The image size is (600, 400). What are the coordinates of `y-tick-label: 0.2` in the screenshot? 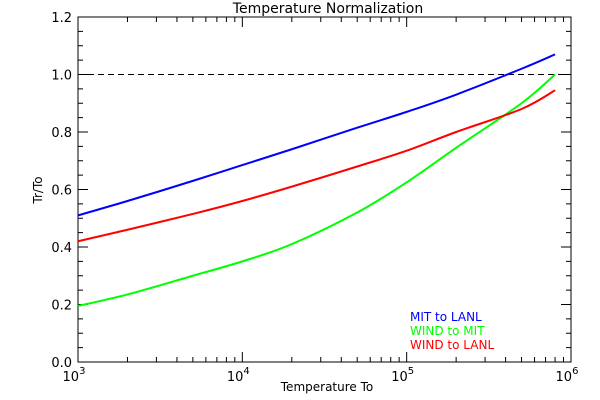 It's located at (61, 306).